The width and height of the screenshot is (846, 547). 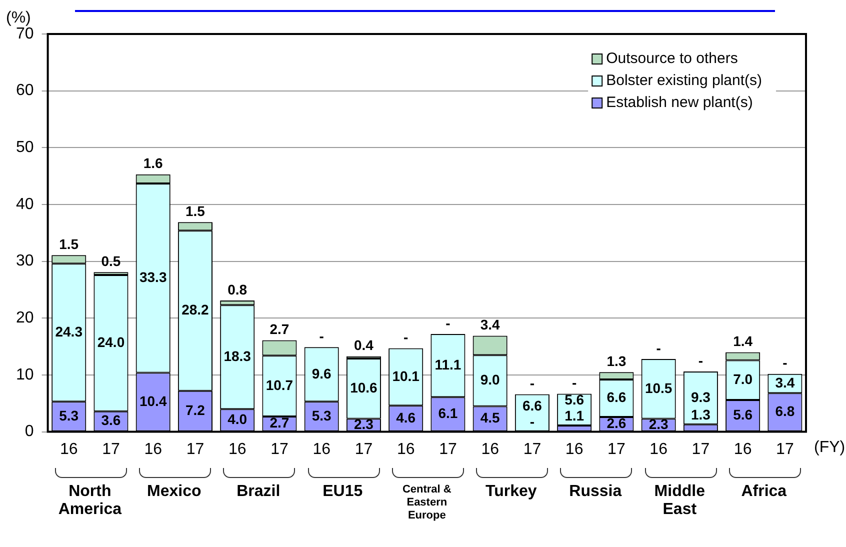 I want to click on data-label: 4.5, so click(x=490, y=418).